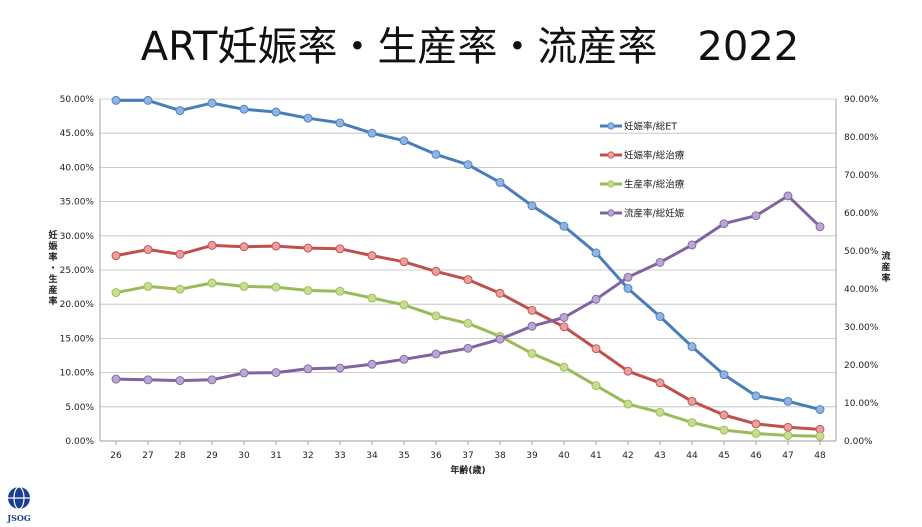 The image size is (922, 527). What do you see at coordinates (52, 301) in the screenshot?
I see `y-axis-label-left-char: 率` at bounding box center [52, 301].